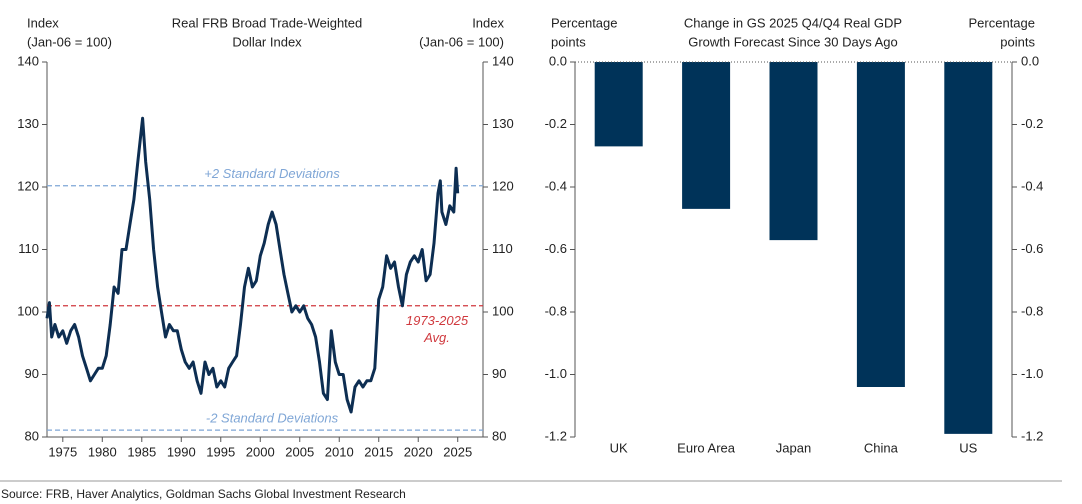  I want to click on y-tick-label: -1.0, so click(556, 373).